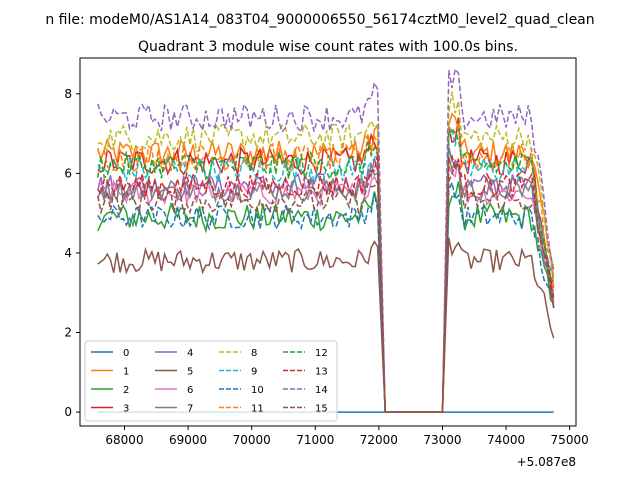 This screenshot has height=480, width=640. What do you see at coordinates (211, 381) in the screenshot?
I see `legend-box` at bounding box center [211, 381].